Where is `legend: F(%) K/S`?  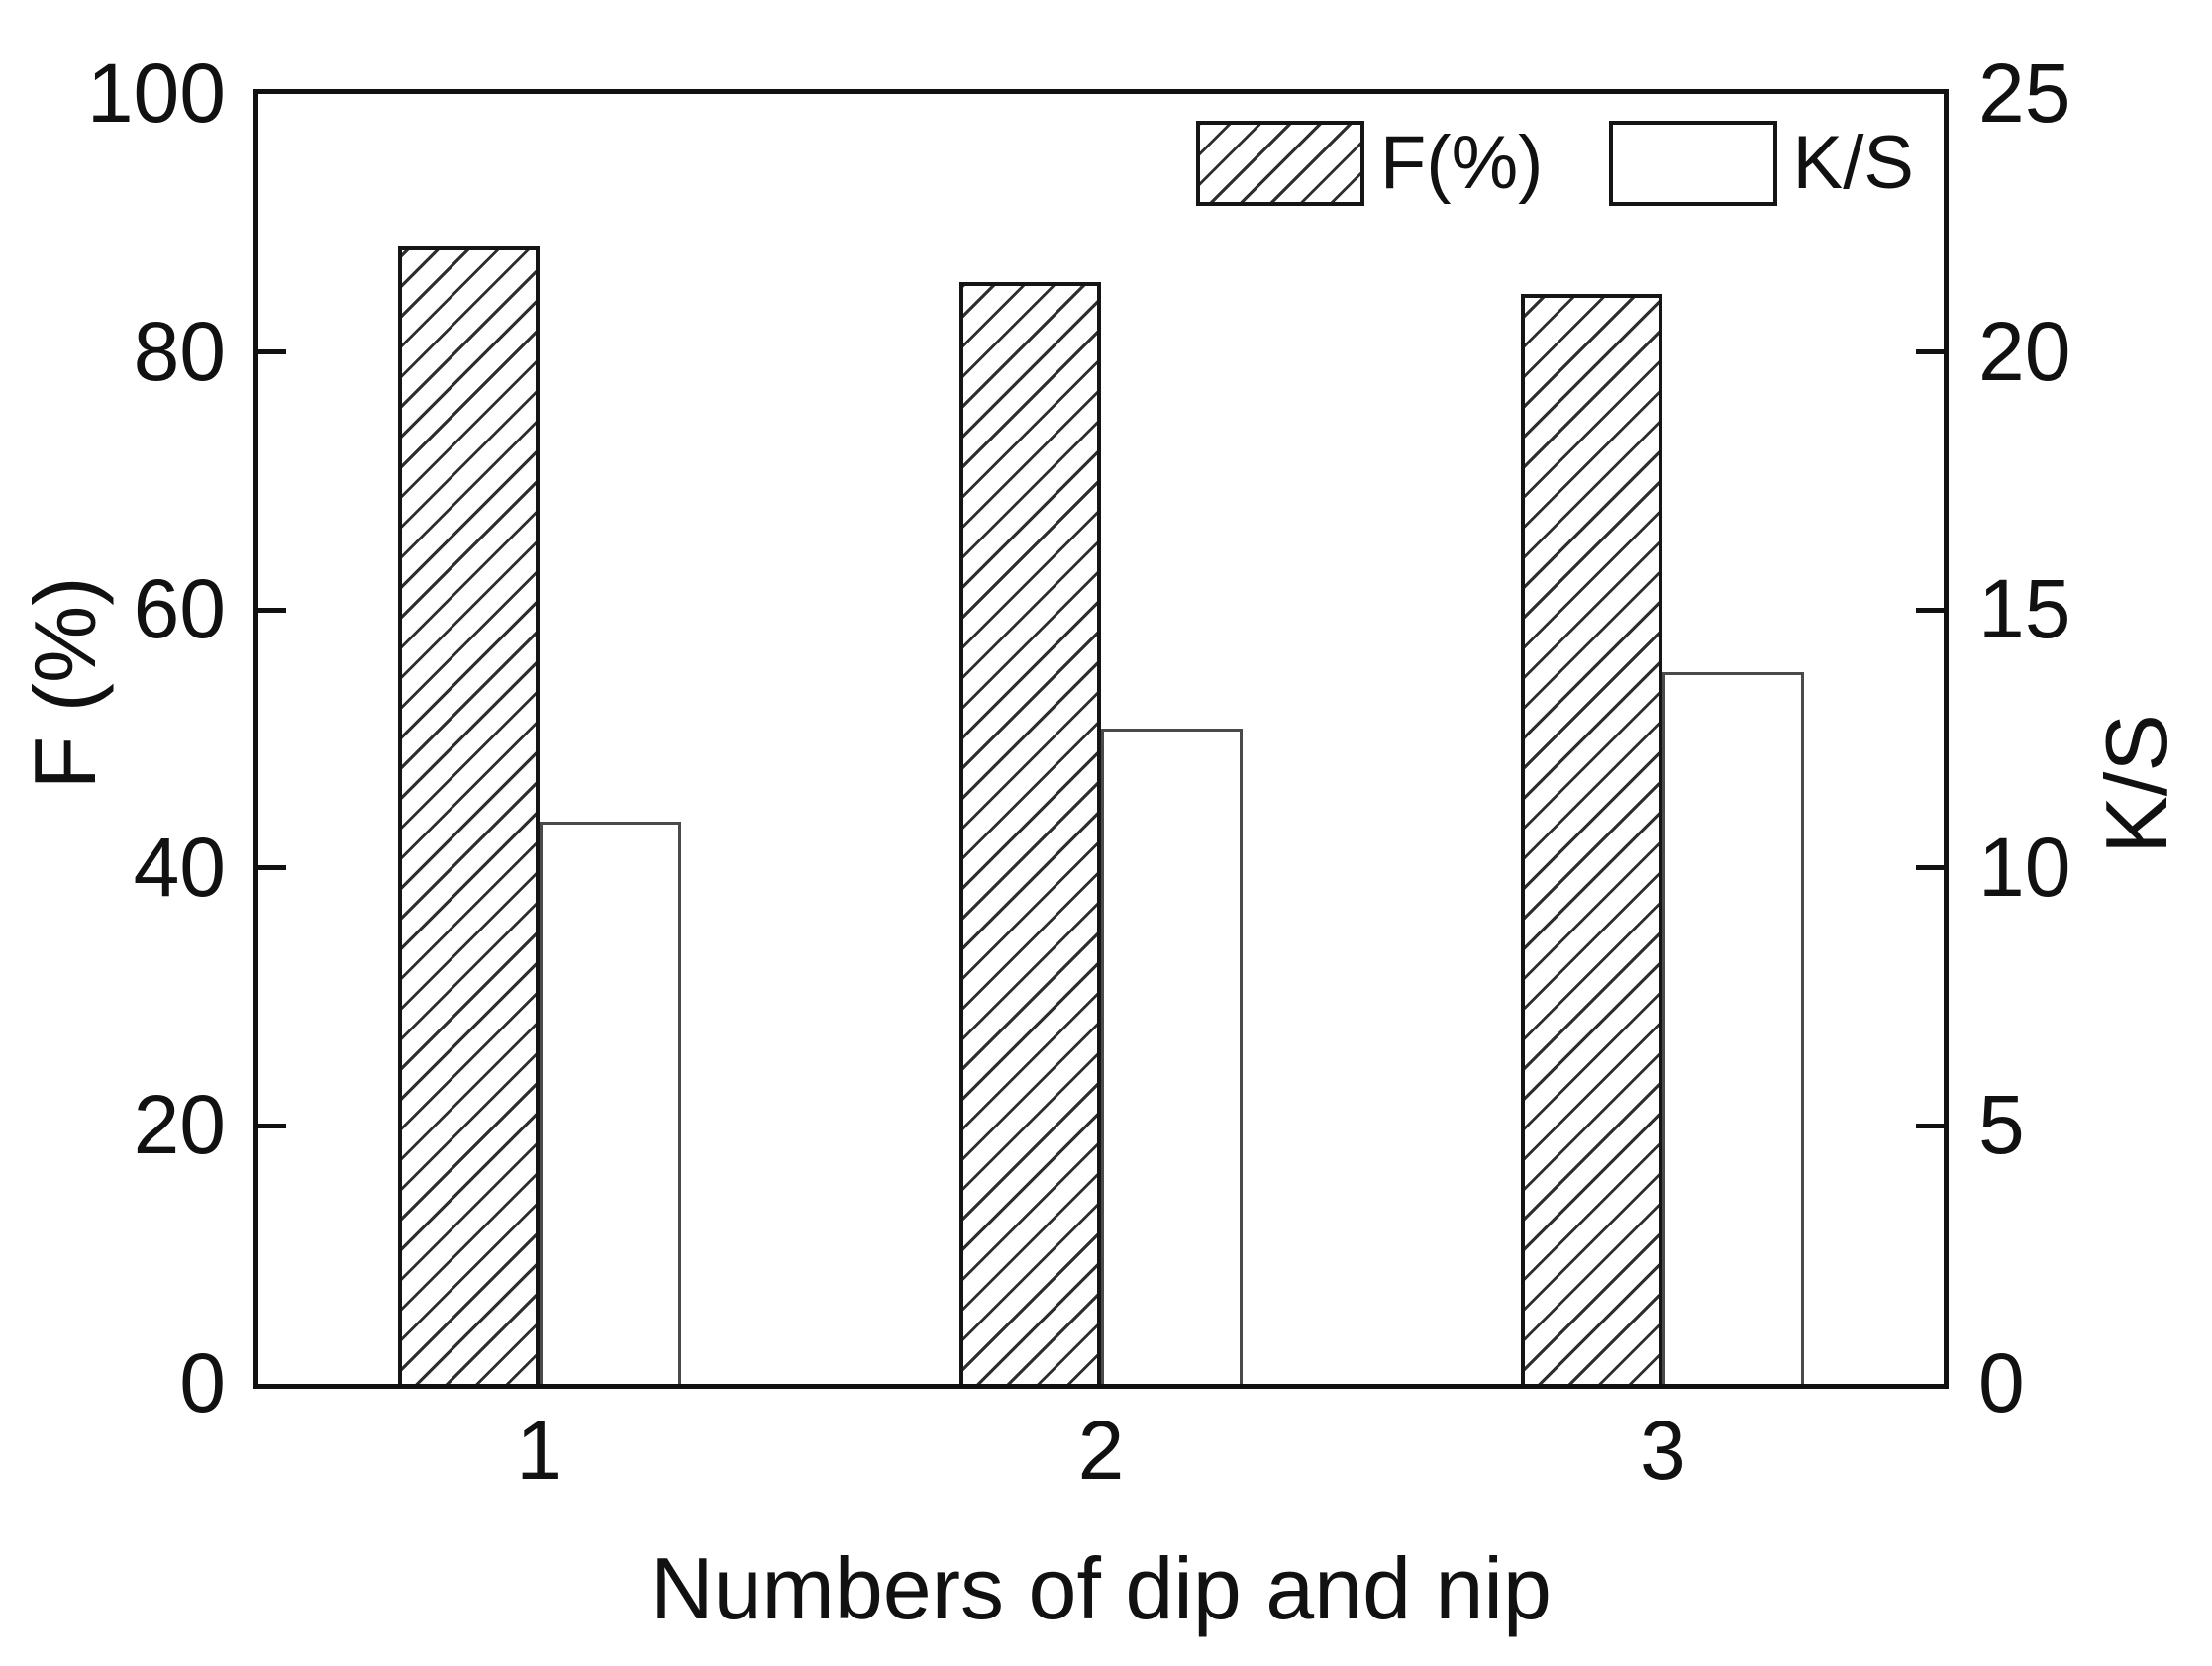
legend: F(%) K/S is located at coordinates (1555, 163).